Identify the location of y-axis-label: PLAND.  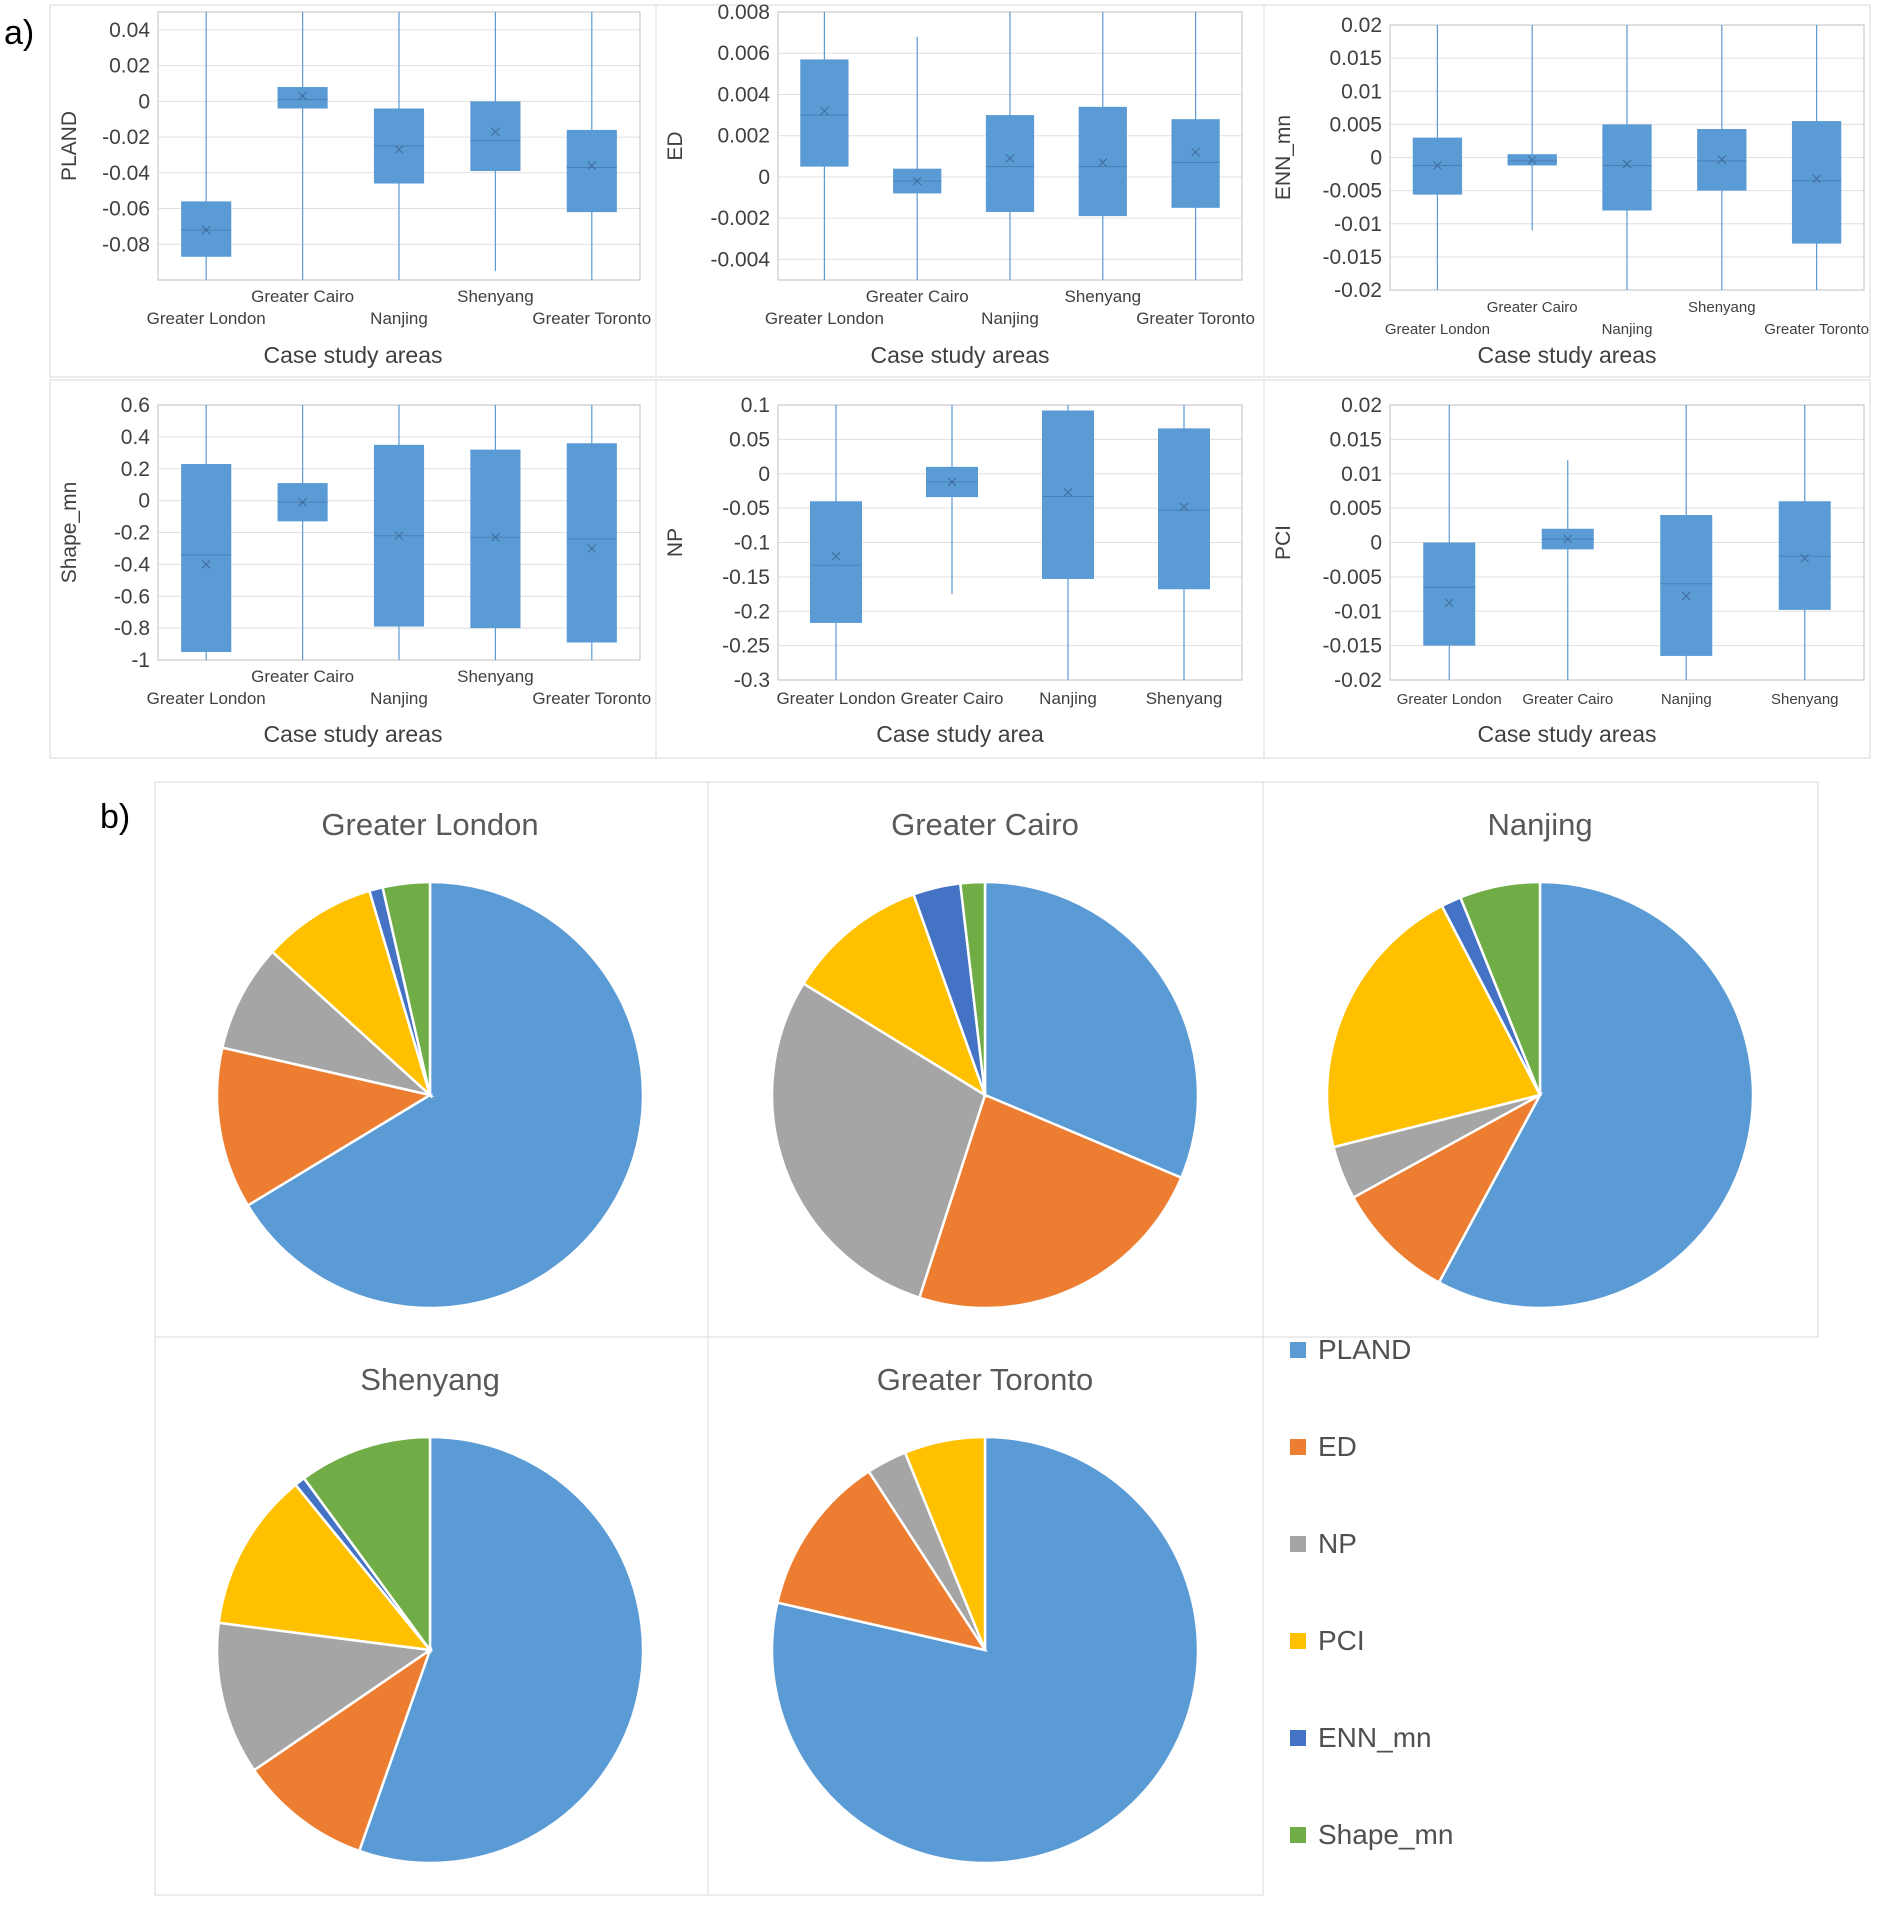
(69, 146).